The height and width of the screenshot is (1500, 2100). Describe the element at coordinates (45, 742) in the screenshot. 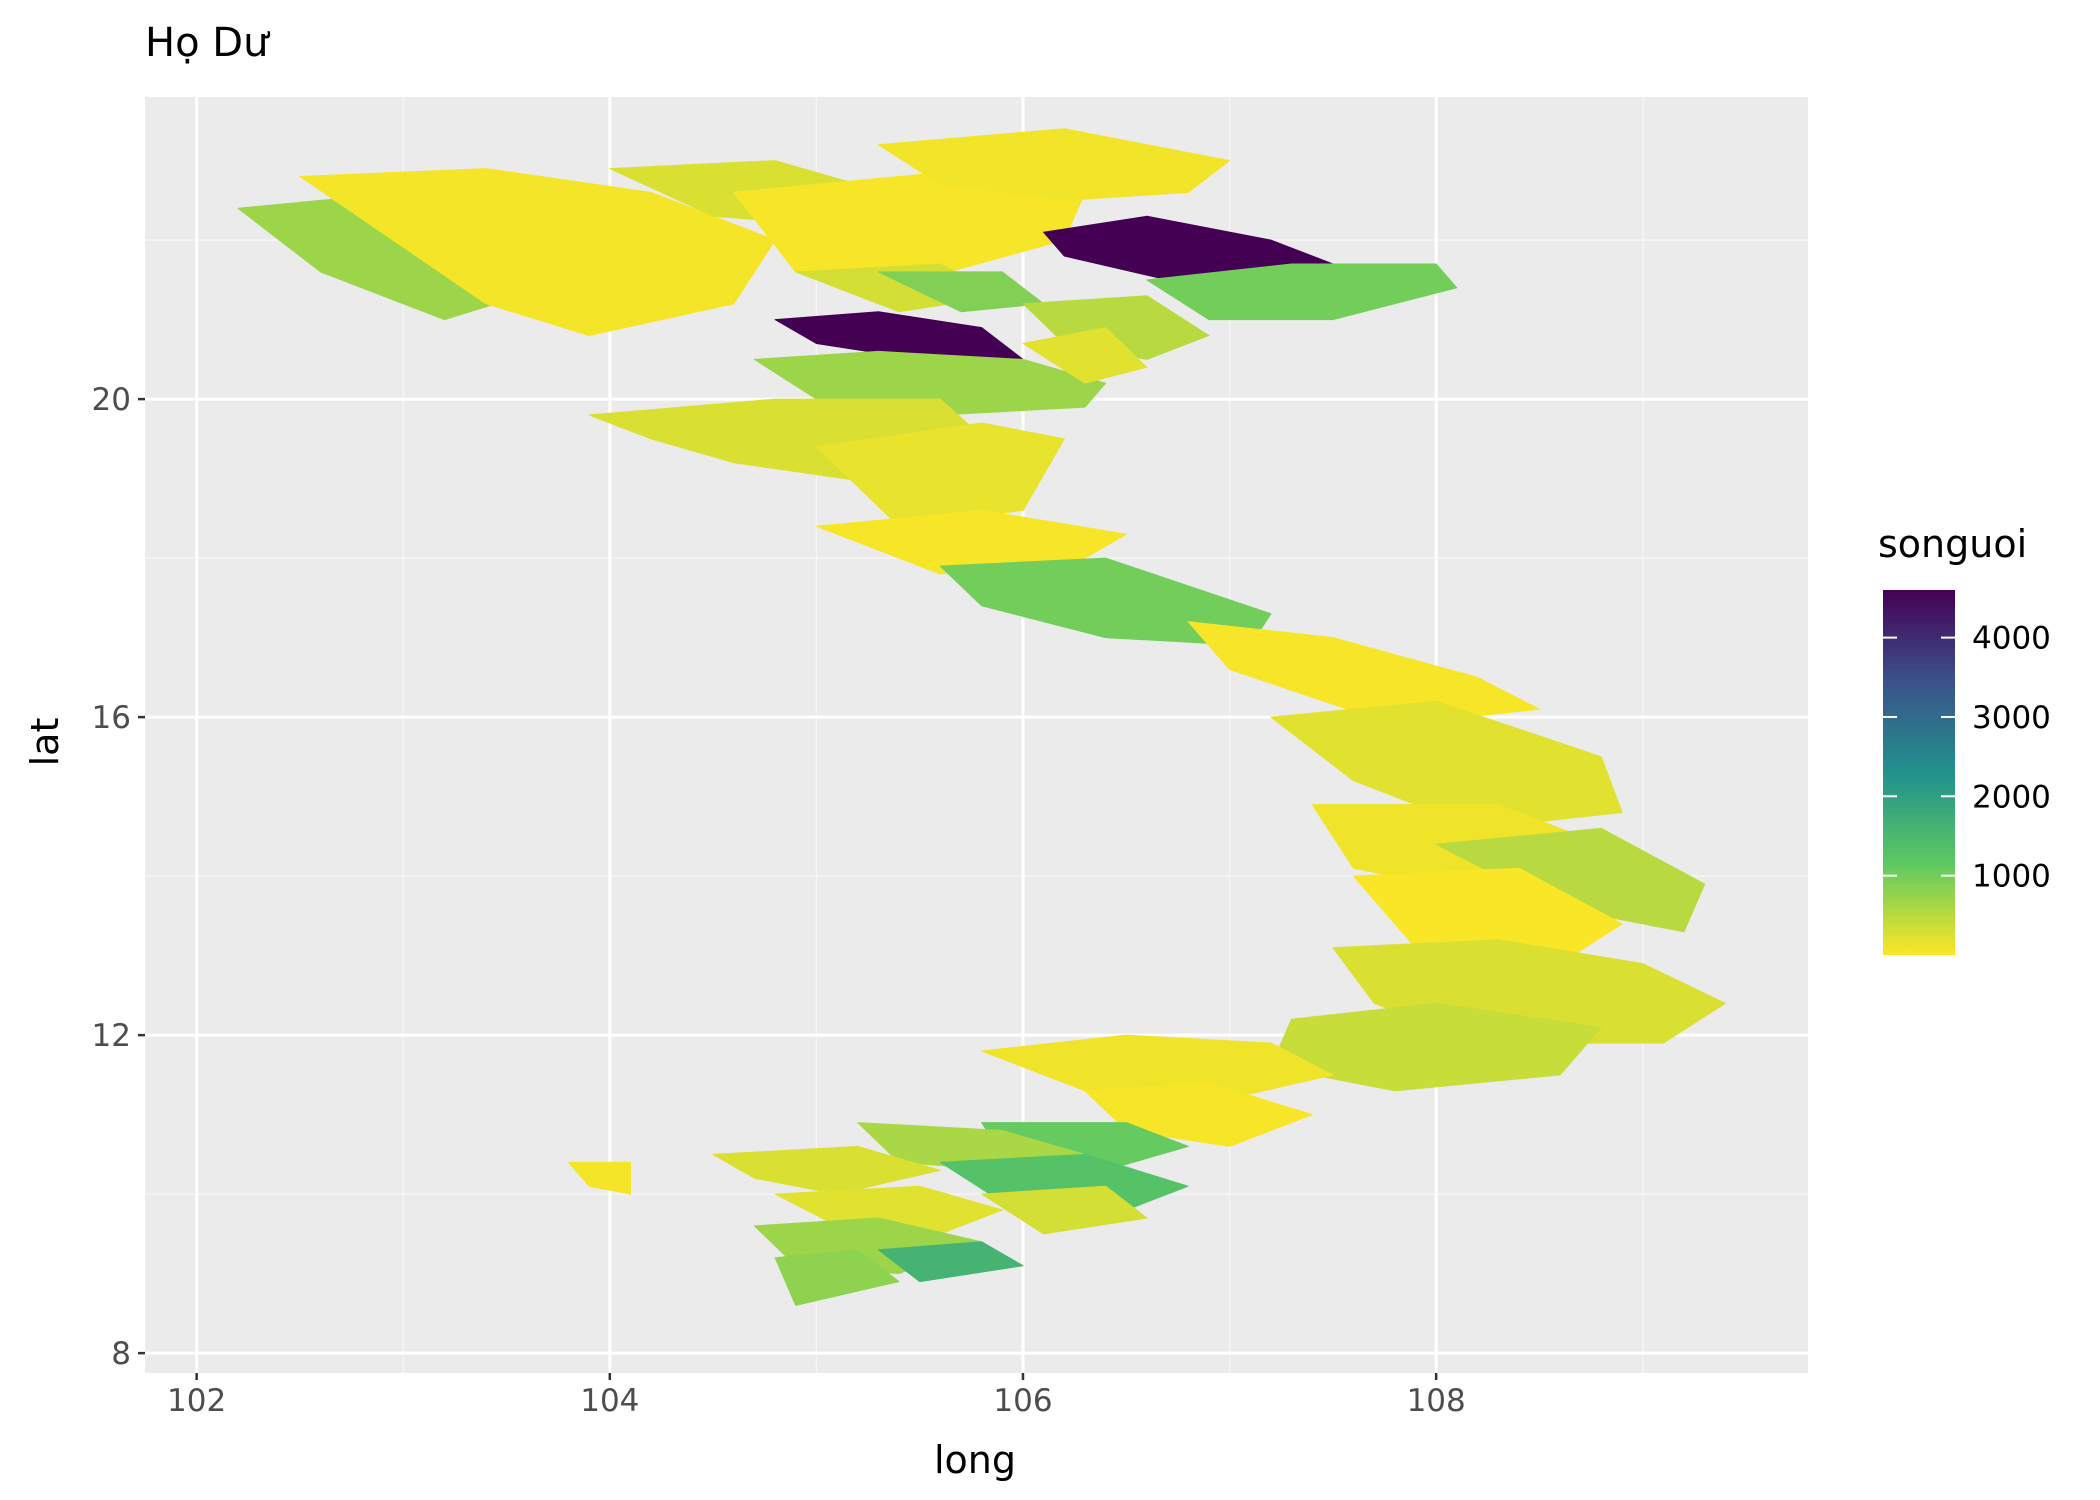

I see `y-axis-title: lat` at that location.